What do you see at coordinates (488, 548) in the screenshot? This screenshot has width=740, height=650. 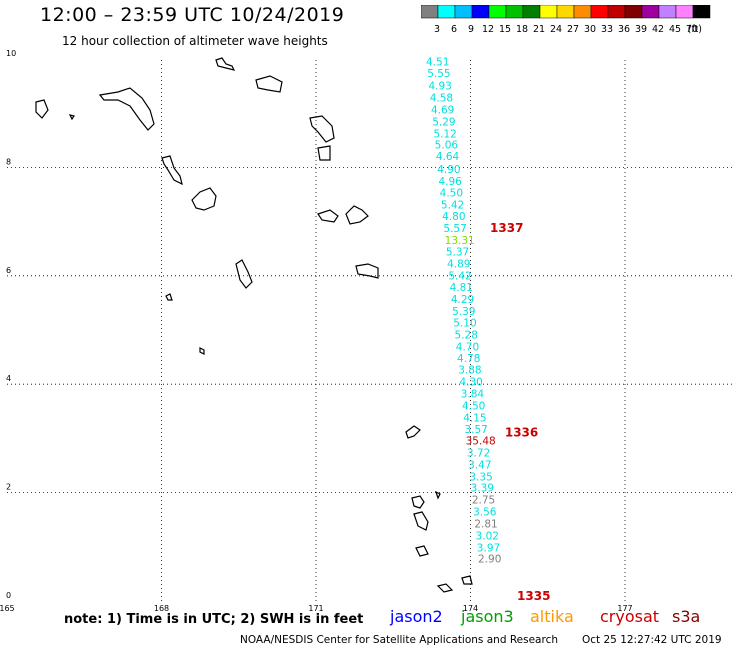 I see `wave-height-label: 3.97` at bounding box center [488, 548].